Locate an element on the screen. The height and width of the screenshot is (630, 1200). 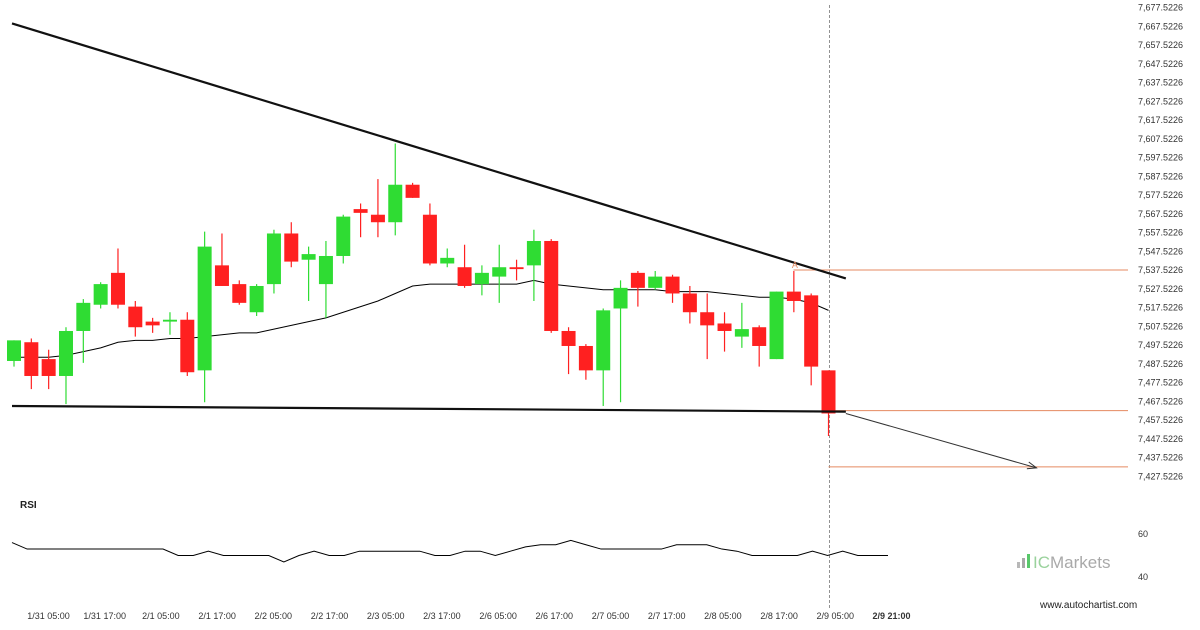
x-tick-label: 2/1 17:00 is located at coordinates (217, 616).